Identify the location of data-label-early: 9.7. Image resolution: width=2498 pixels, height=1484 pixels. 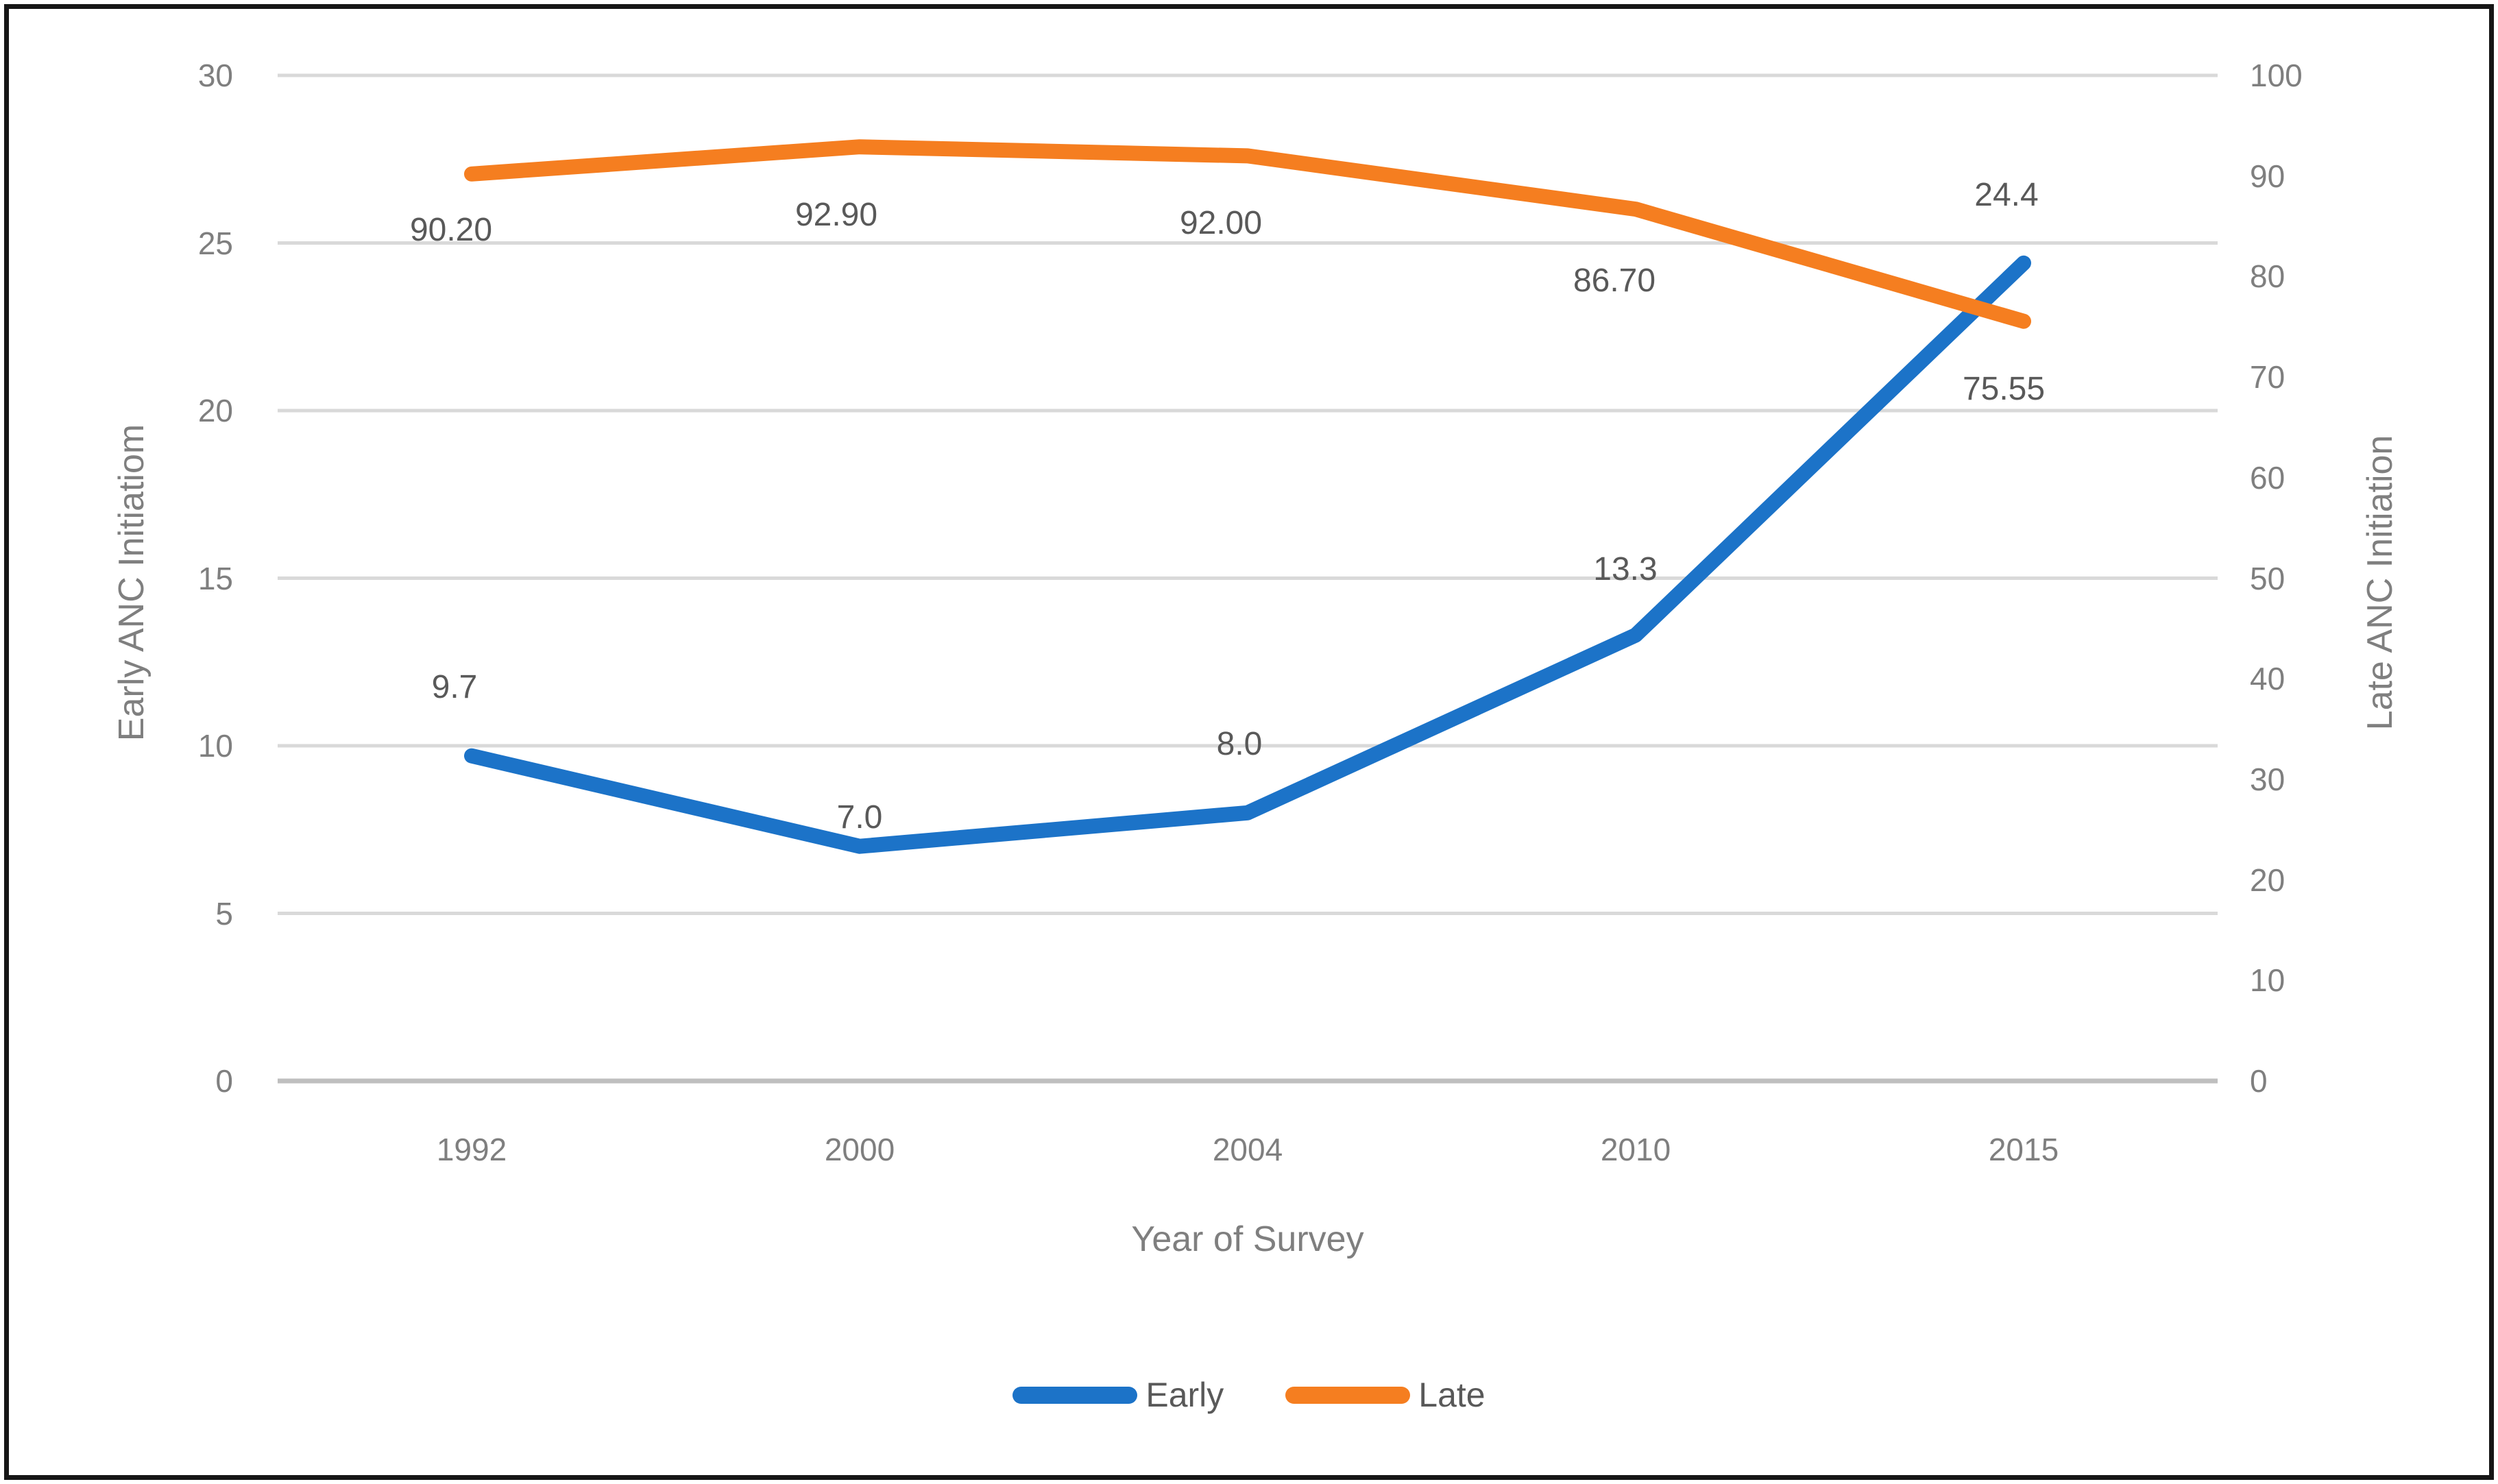
(454, 686).